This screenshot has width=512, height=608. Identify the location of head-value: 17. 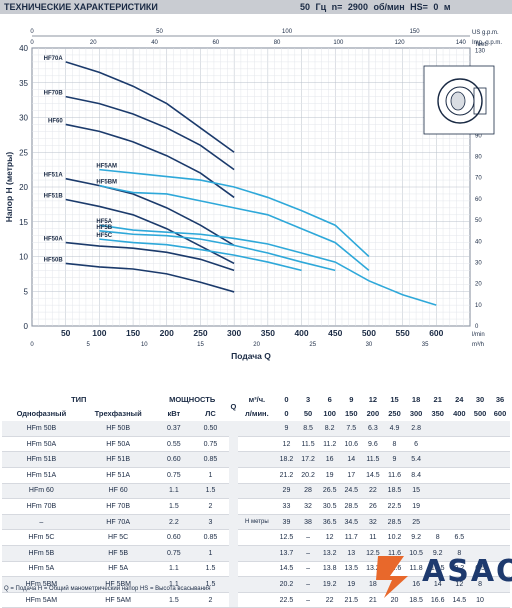
(351, 475).